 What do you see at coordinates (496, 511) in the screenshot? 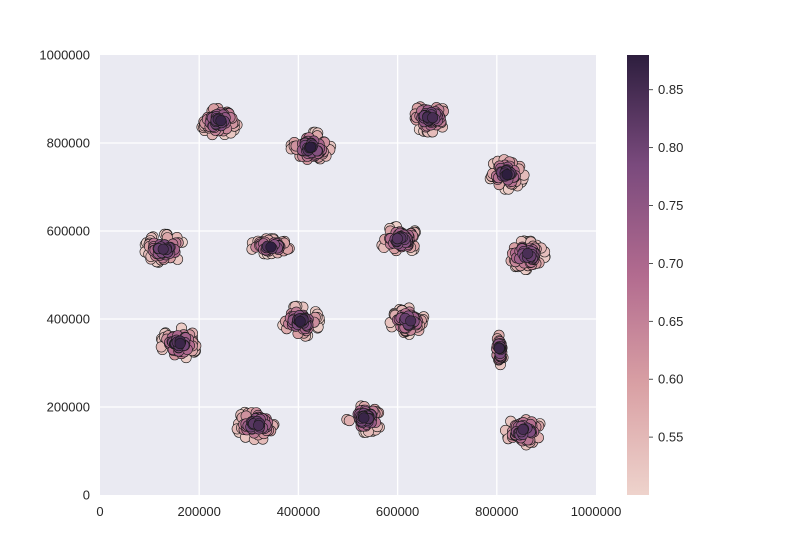
I see `x-tick-label: 800000` at bounding box center [496, 511].